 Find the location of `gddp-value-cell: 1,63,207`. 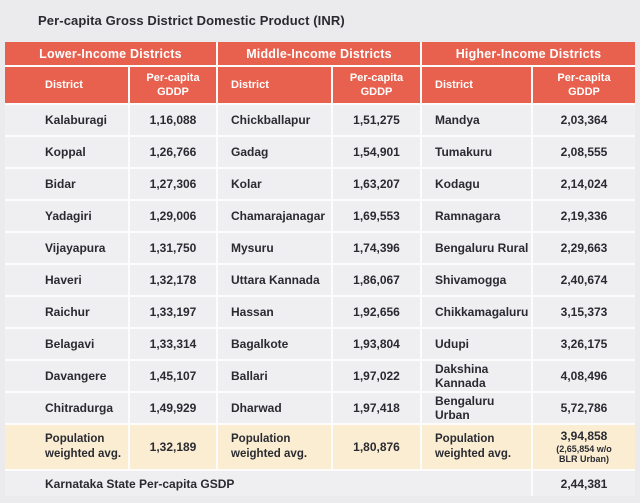

gddp-value-cell: 1,63,207 is located at coordinates (376, 184).